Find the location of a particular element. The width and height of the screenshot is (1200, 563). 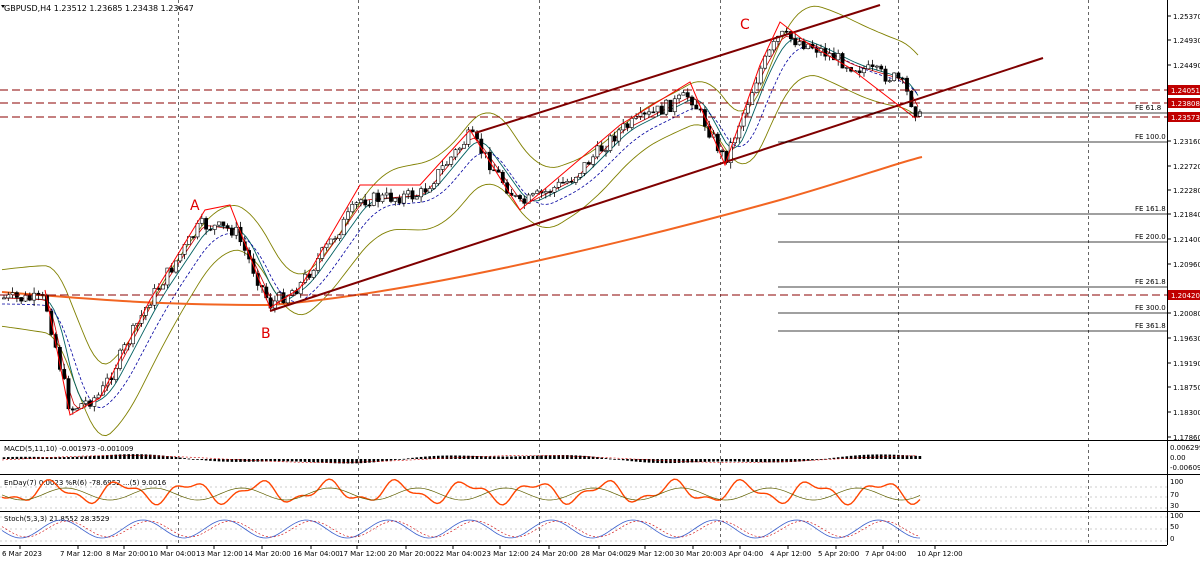

oscillator-lines is located at coordinates (583, 493).